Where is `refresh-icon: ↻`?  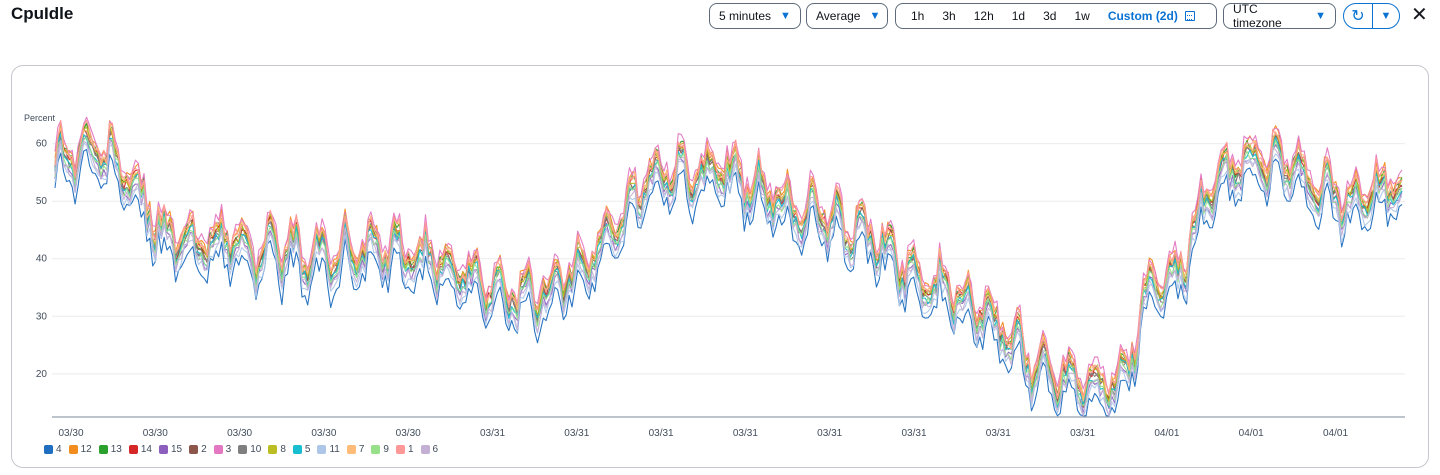 refresh-icon: ↻ is located at coordinates (1358, 16).